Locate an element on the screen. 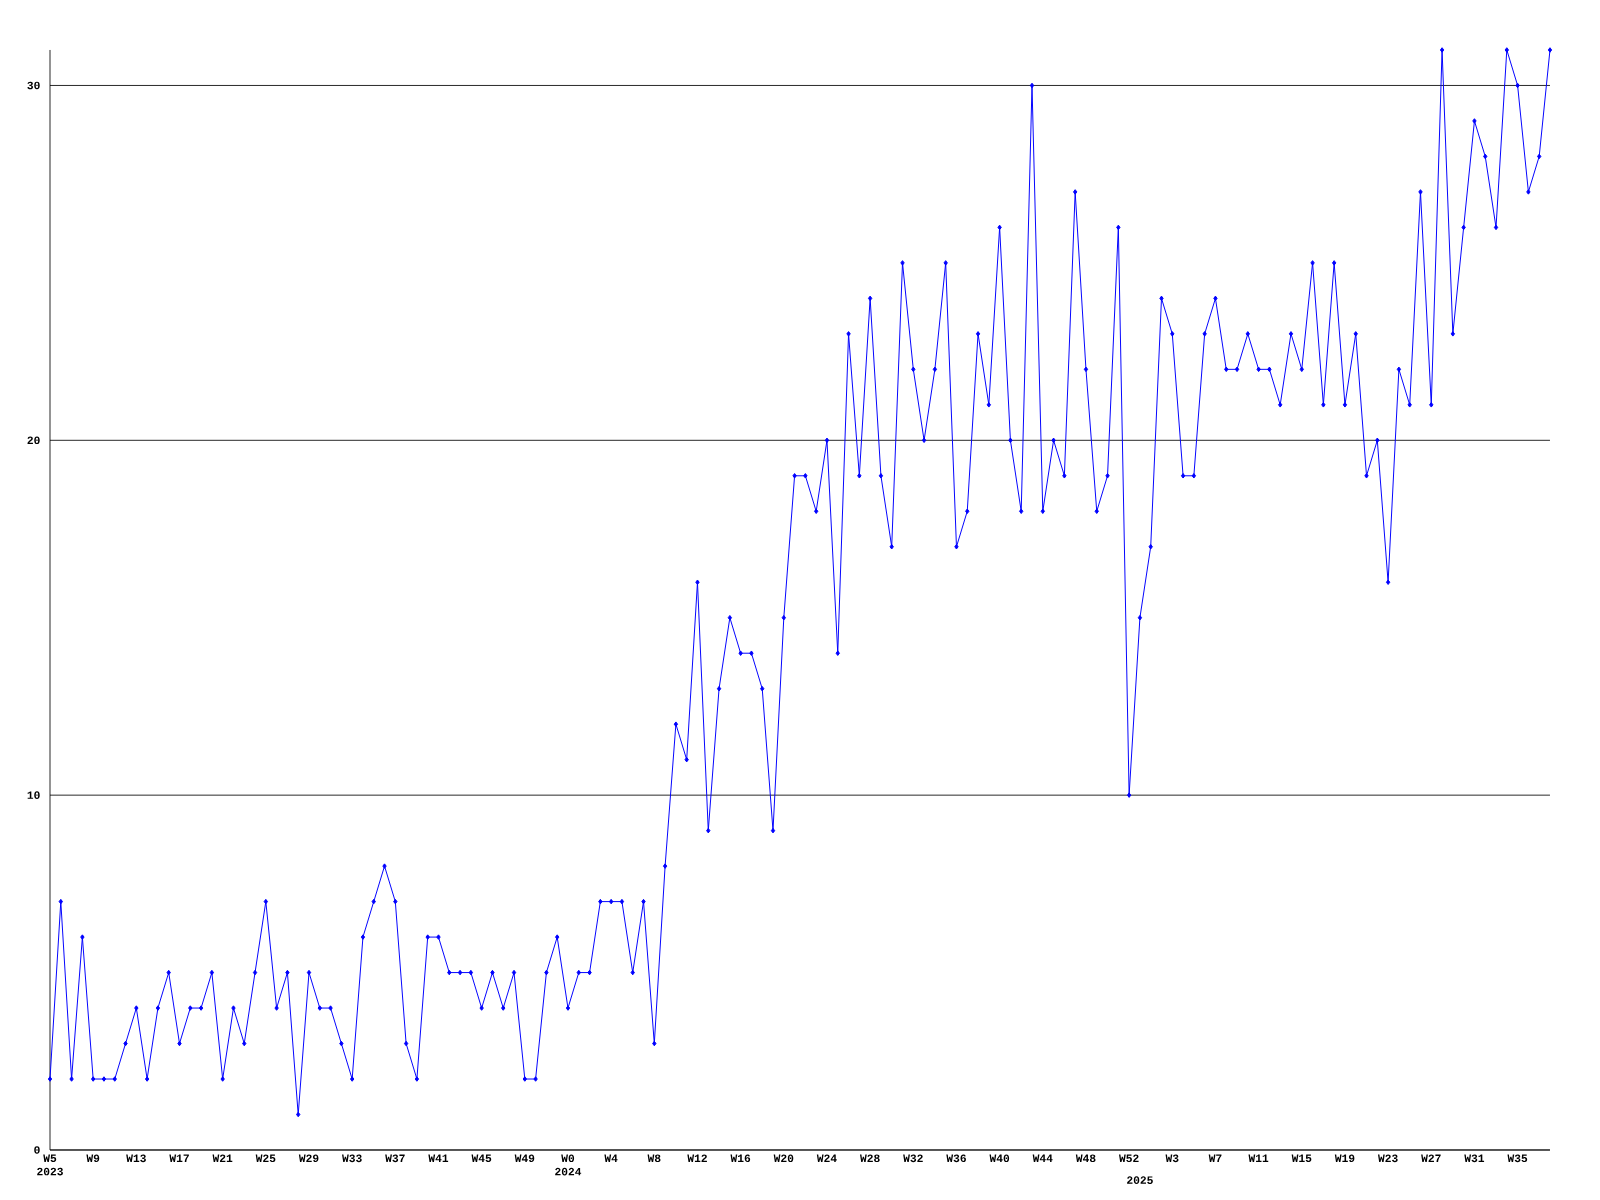 The height and width of the screenshot is (1200, 1600). x-tick-label: W35 is located at coordinates (1517, 1158).